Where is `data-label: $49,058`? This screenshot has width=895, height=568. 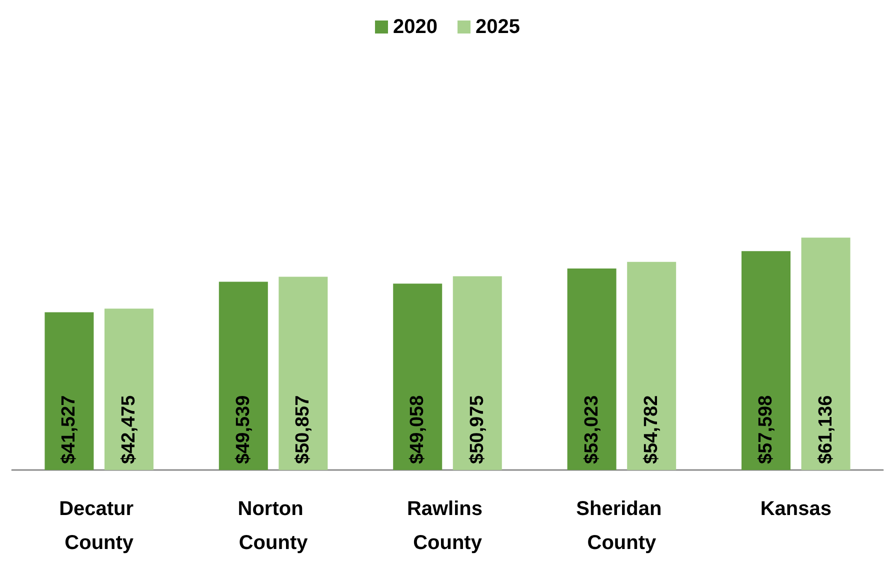 data-label: $49,058 is located at coordinates (417, 429).